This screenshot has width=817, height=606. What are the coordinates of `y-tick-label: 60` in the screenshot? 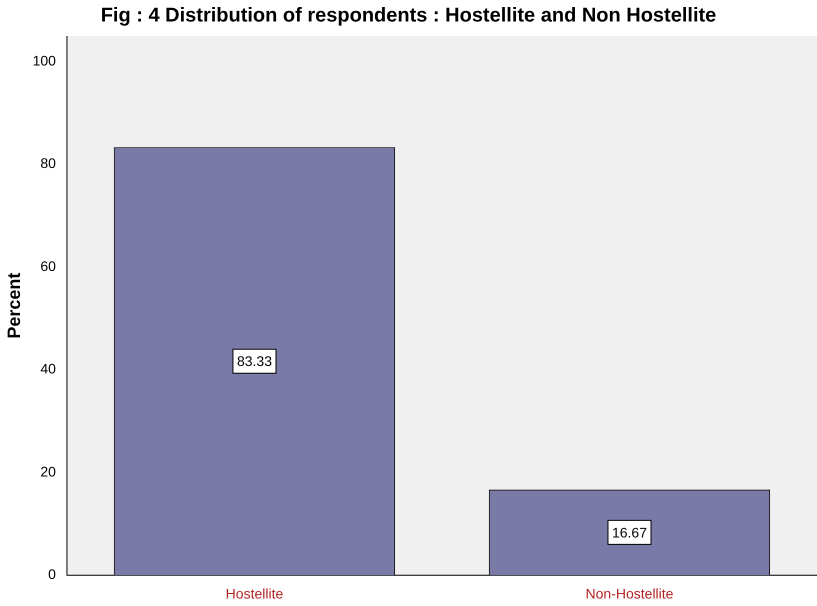 It's located at (48, 266).